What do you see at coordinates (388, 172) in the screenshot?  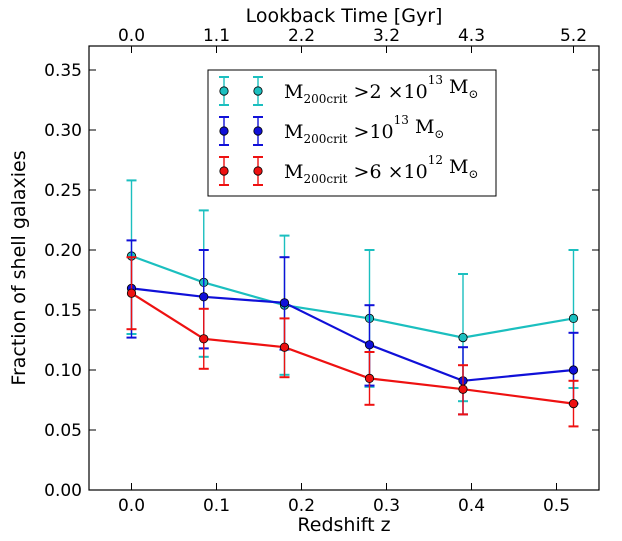 I see `legend-label-part: >6 ×10` at bounding box center [388, 172].